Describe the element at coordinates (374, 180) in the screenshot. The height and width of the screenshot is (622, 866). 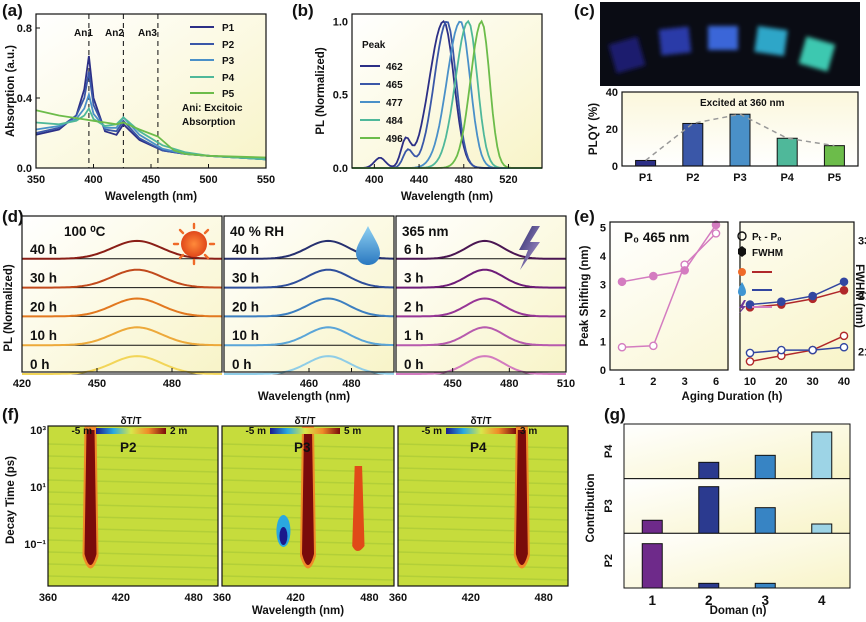
I see `x-tick-label-400: 400` at that location.